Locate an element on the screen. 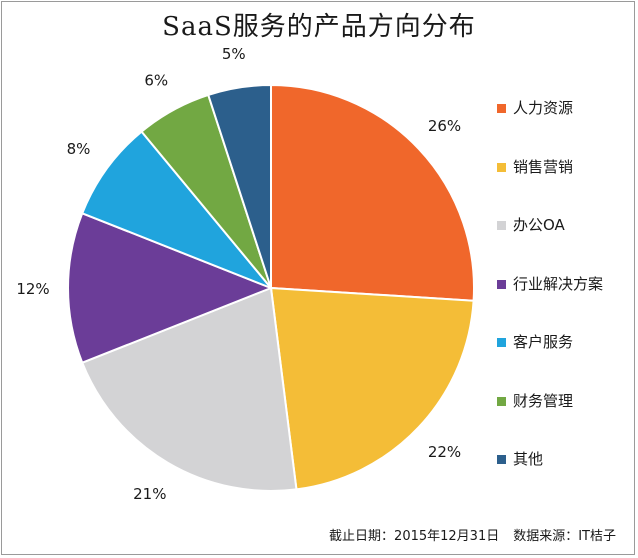  legend-item: 其他 is located at coordinates (550, 479).